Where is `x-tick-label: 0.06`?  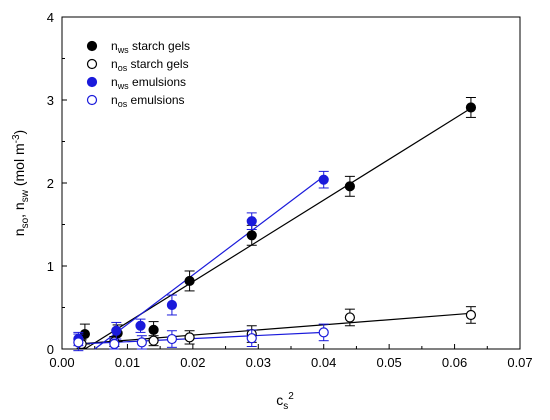
x-tick-label: 0.06 is located at coordinates (454, 362).